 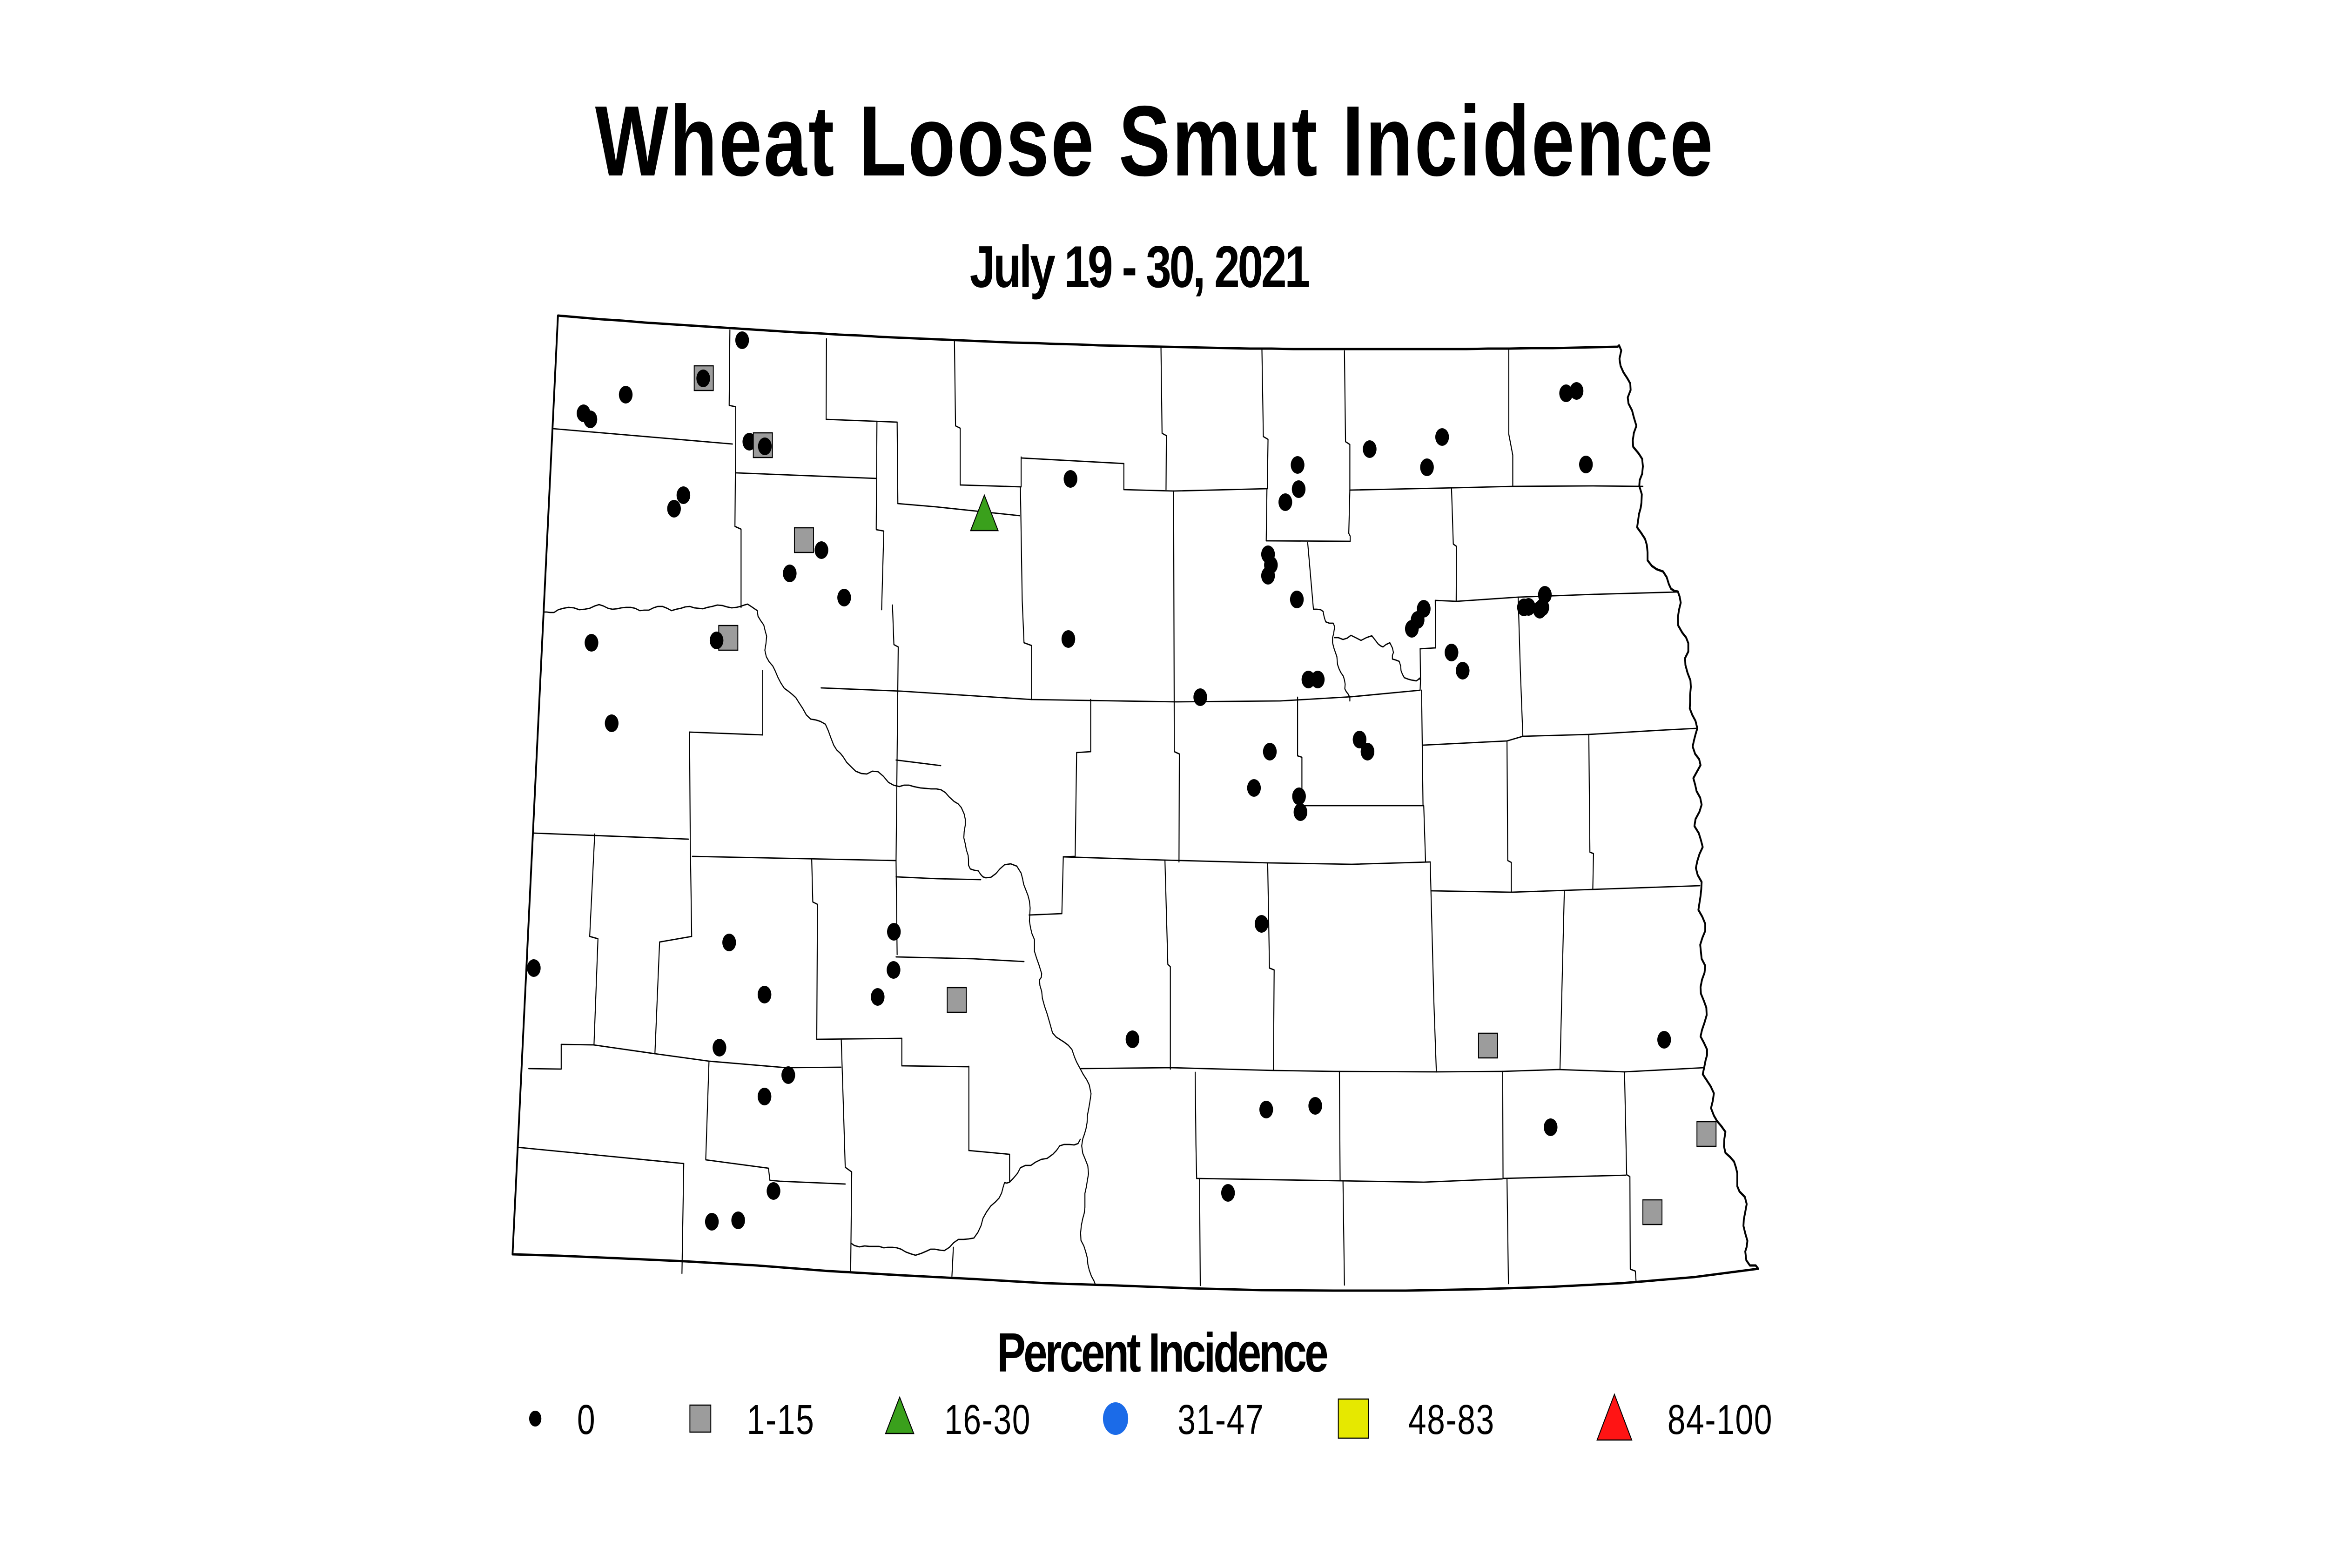 I want to click on svg-text: 1-15, so click(x=781, y=1419).